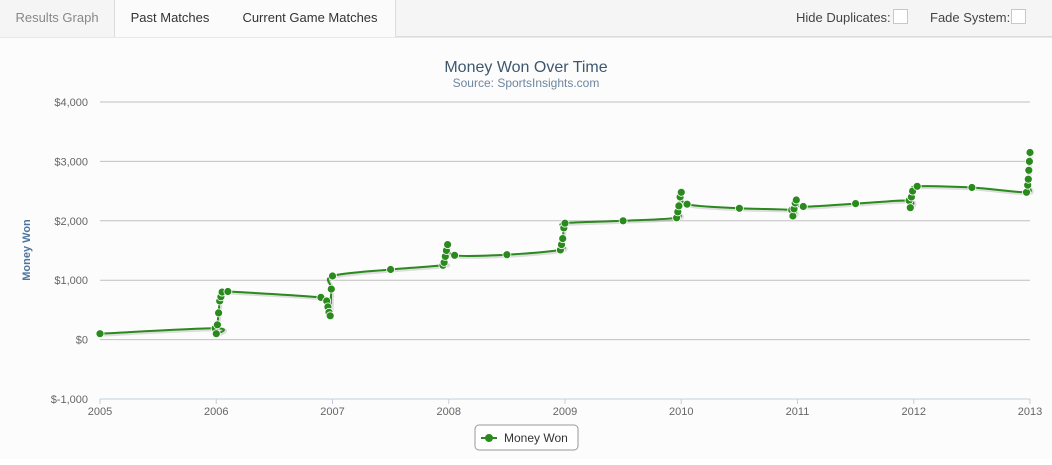 The width and height of the screenshot is (1052, 465). What do you see at coordinates (525, 67) in the screenshot?
I see `chart-title: Money Won Over Time` at bounding box center [525, 67].